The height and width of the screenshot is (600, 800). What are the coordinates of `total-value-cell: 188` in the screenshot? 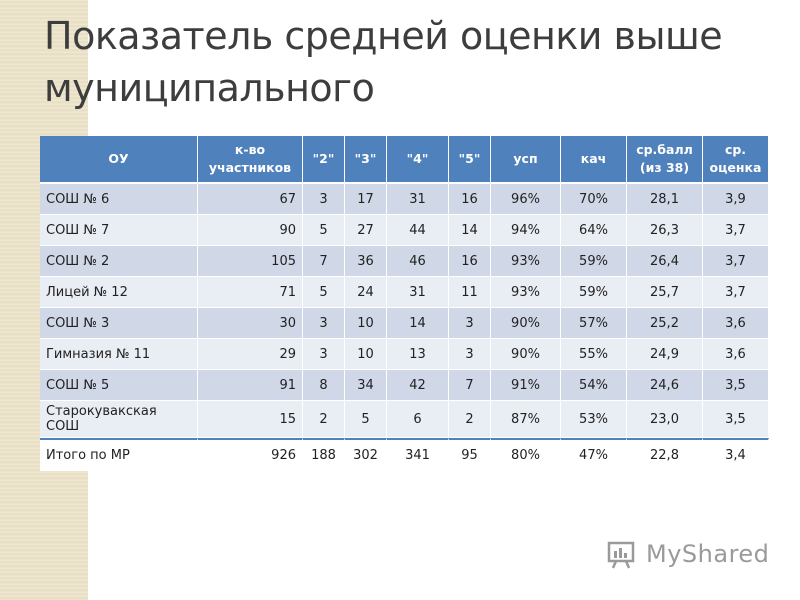 It's located at (324, 454).